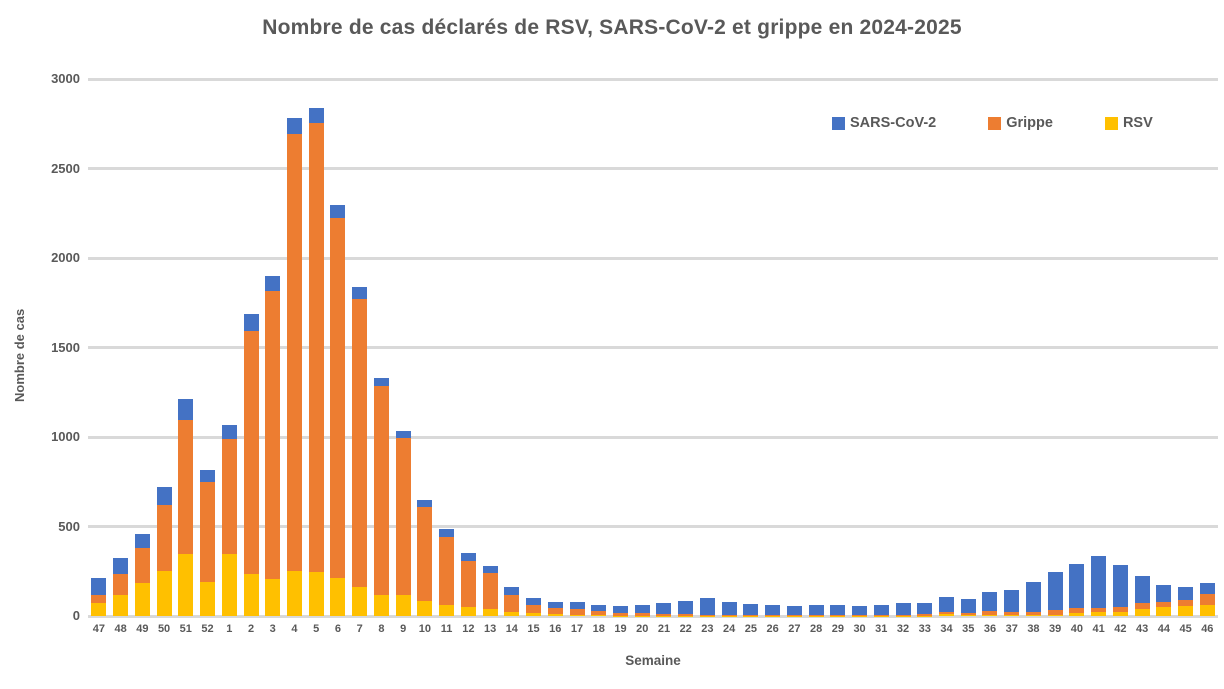  I want to click on bar-week-33-grippe, so click(925, 615).